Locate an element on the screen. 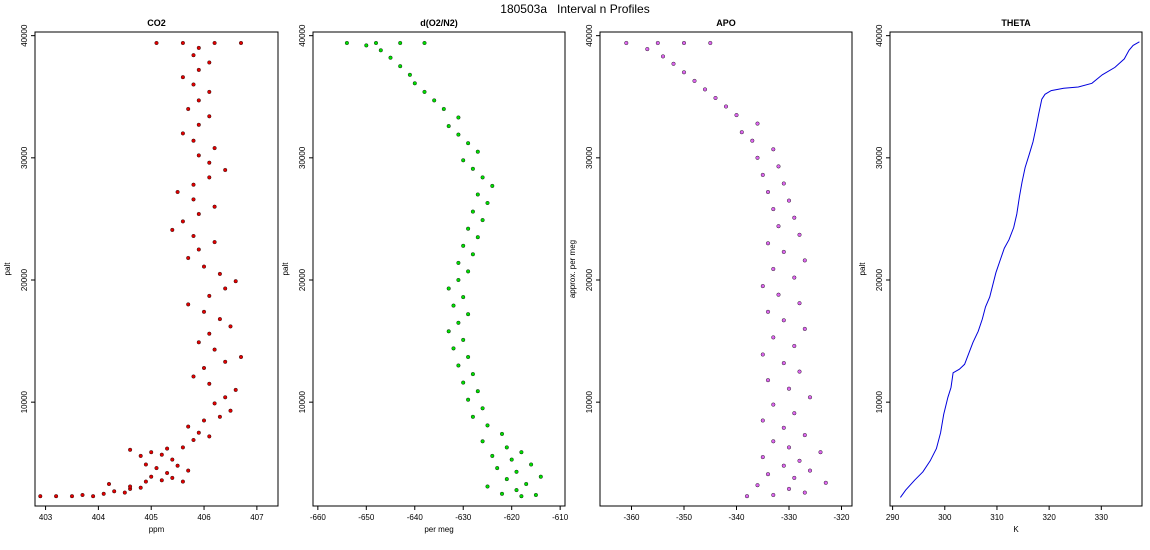 The height and width of the screenshot is (550, 1150). x-tick-label: 407 is located at coordinates (257, 517).